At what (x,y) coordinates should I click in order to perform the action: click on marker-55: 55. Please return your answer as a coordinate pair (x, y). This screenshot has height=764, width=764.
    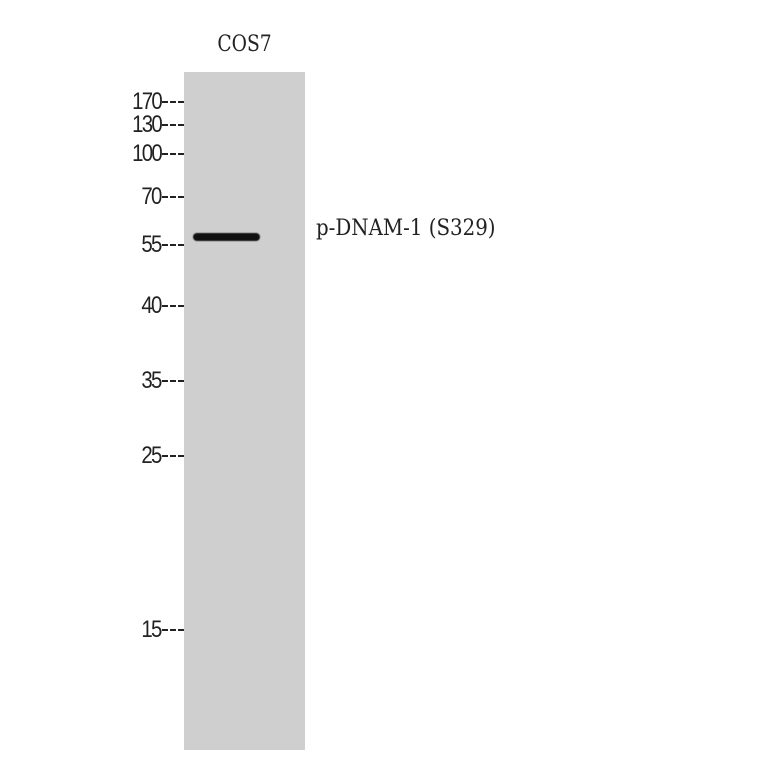
    Looking at the image, I should click on (142, 244).